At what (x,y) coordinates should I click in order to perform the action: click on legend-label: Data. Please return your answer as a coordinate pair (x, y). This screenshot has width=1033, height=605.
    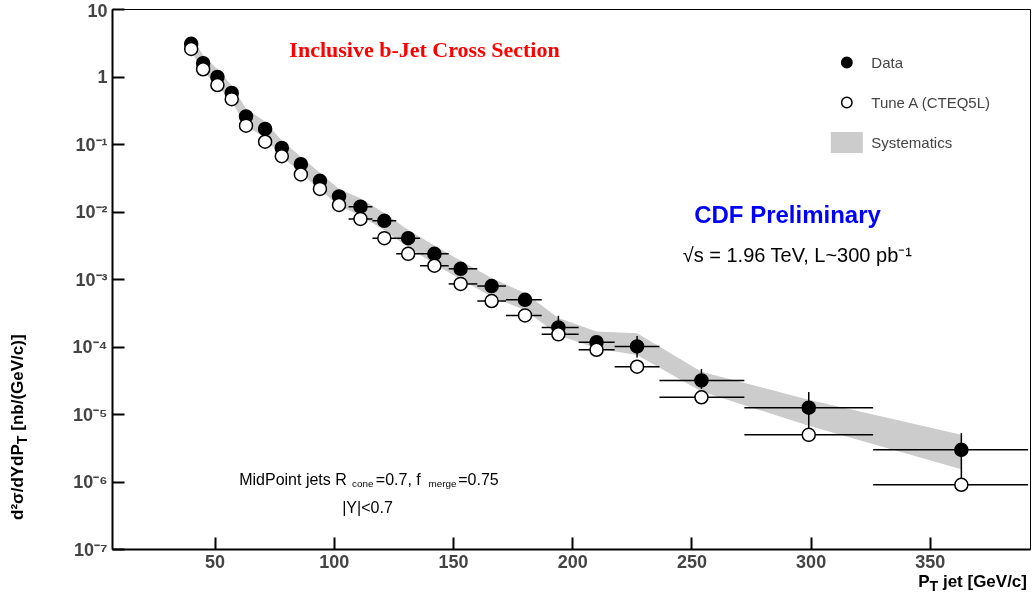
    Looking at the image, I should click on (887, 62).